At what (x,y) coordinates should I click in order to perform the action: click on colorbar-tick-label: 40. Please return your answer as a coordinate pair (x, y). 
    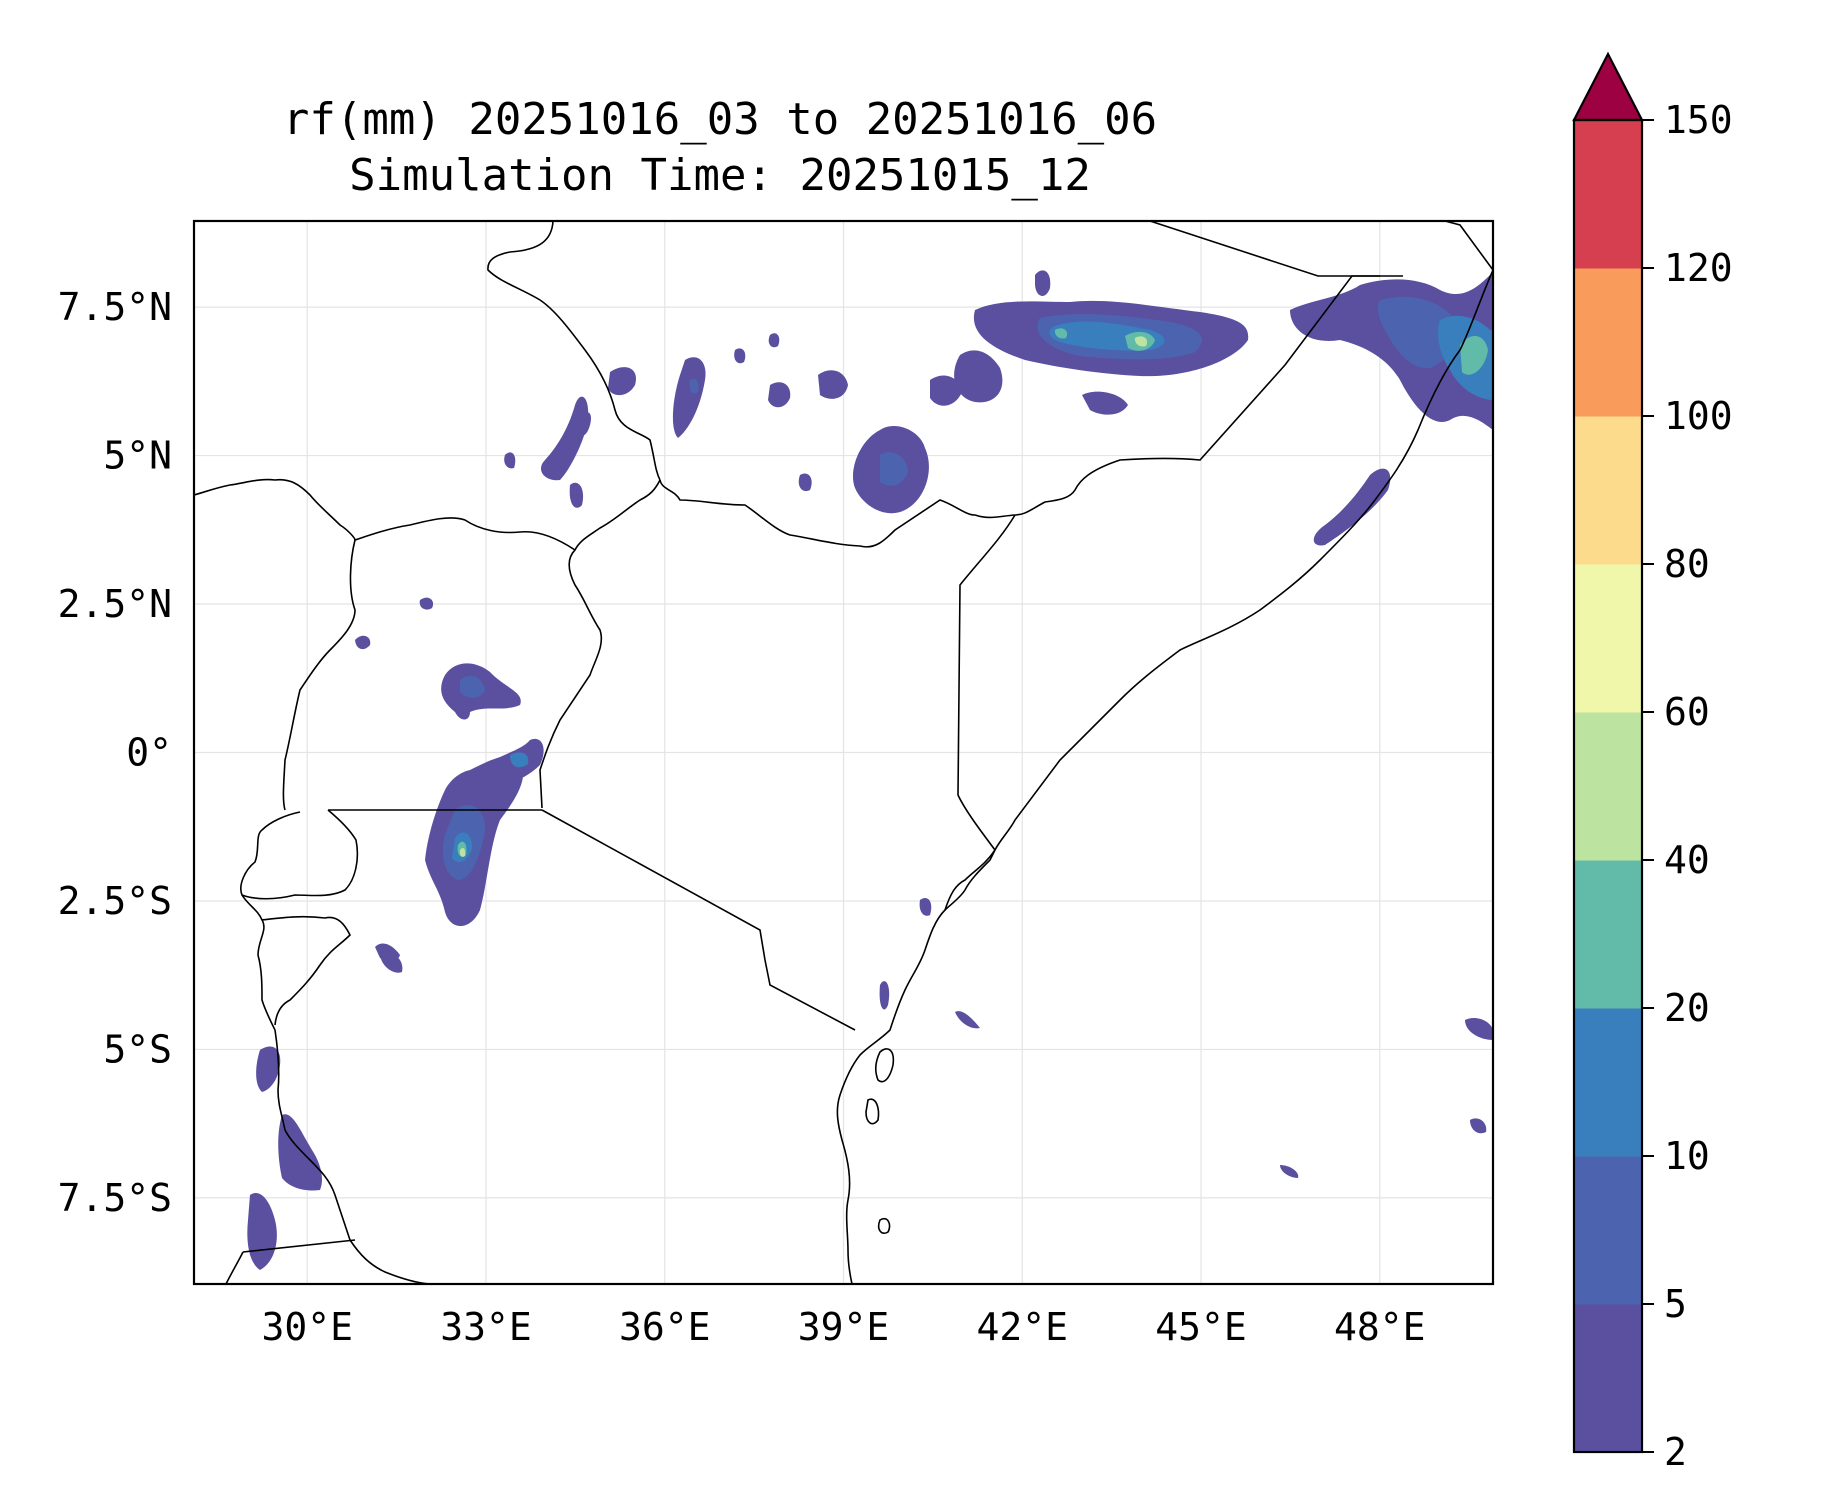
    Looking at the image, I should click on (1687, 860).